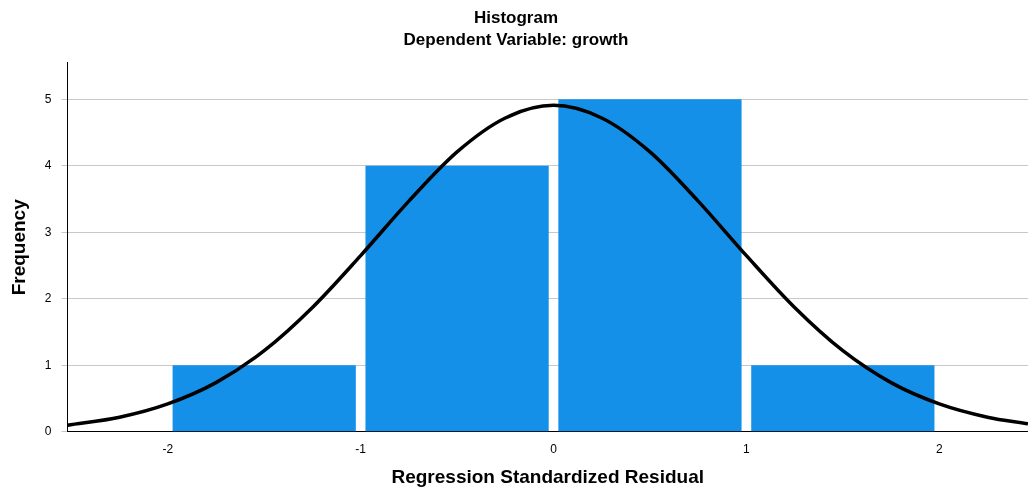 This screenshot has width=1028, height=497. I want to click on y-tick-label: 0, so click(48, 431).